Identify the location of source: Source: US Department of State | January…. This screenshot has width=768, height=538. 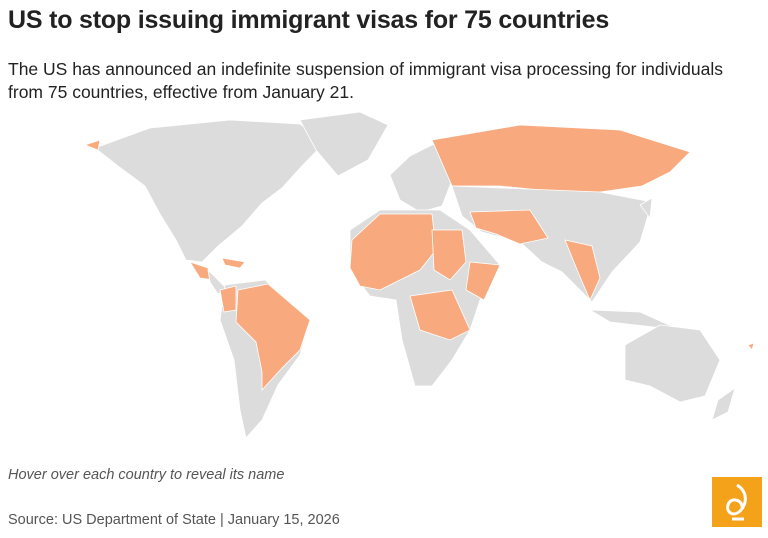
(174, 520).